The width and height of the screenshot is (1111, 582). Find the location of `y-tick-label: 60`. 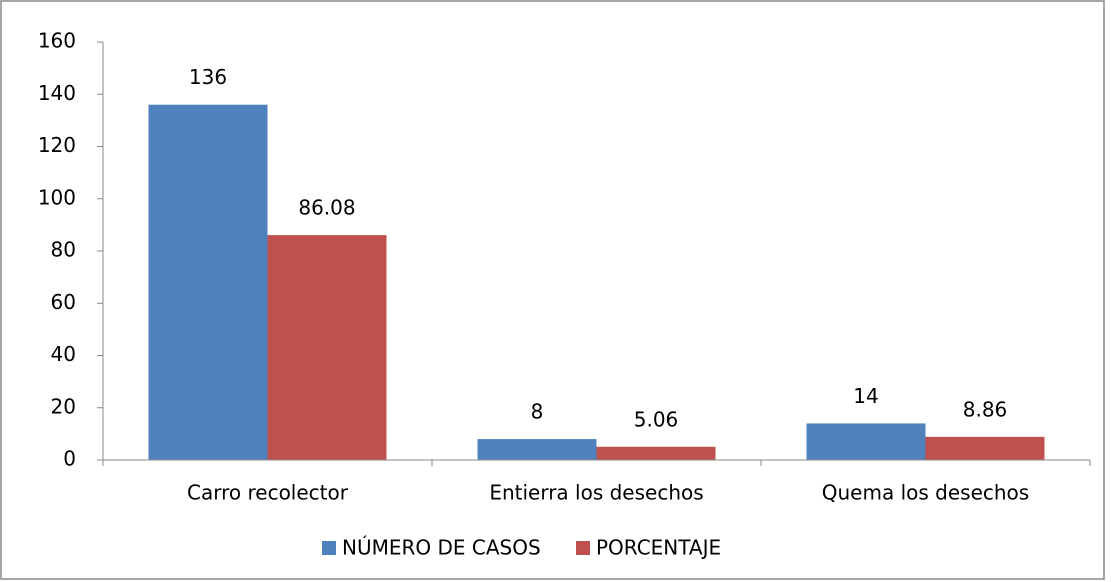

y-tick-label: 60 is located at coordinates (63, 302).